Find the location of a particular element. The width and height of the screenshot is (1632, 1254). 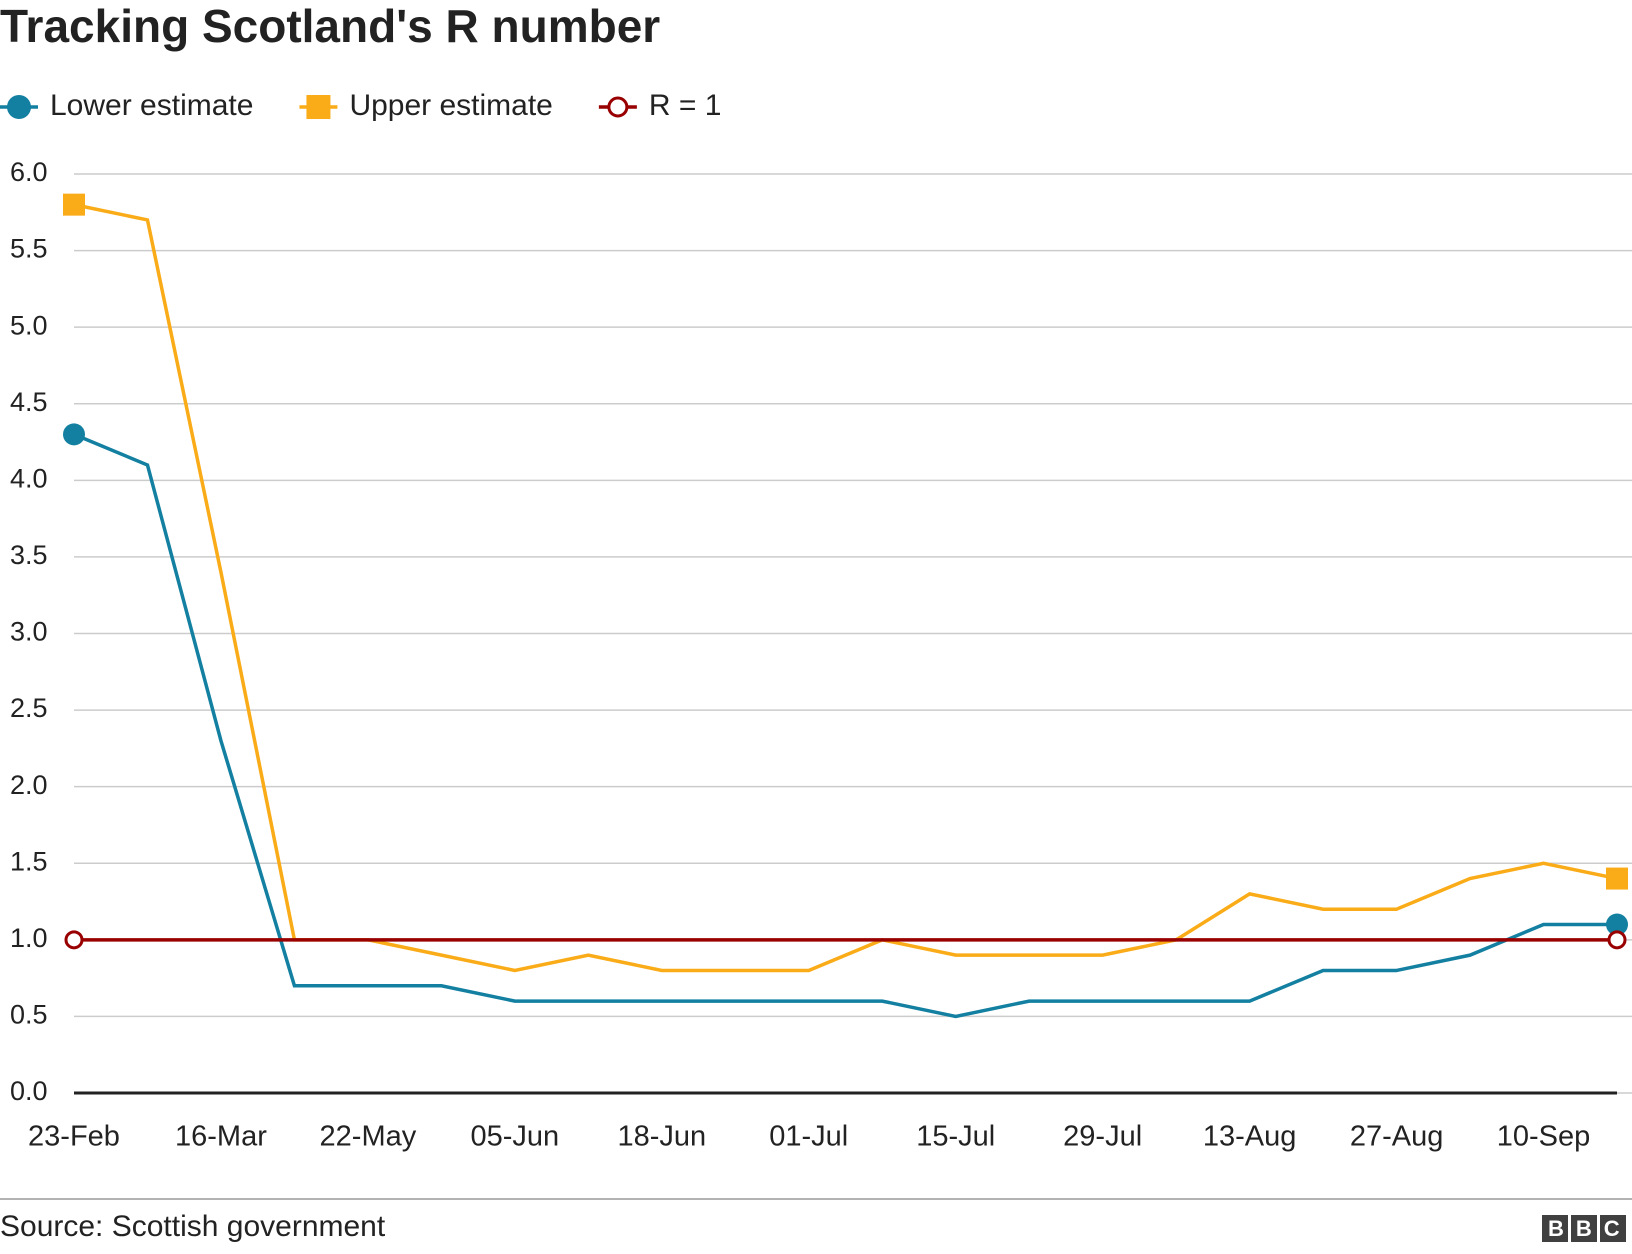

y-tick-label: 2.5 is located at coordinates (29, 708).